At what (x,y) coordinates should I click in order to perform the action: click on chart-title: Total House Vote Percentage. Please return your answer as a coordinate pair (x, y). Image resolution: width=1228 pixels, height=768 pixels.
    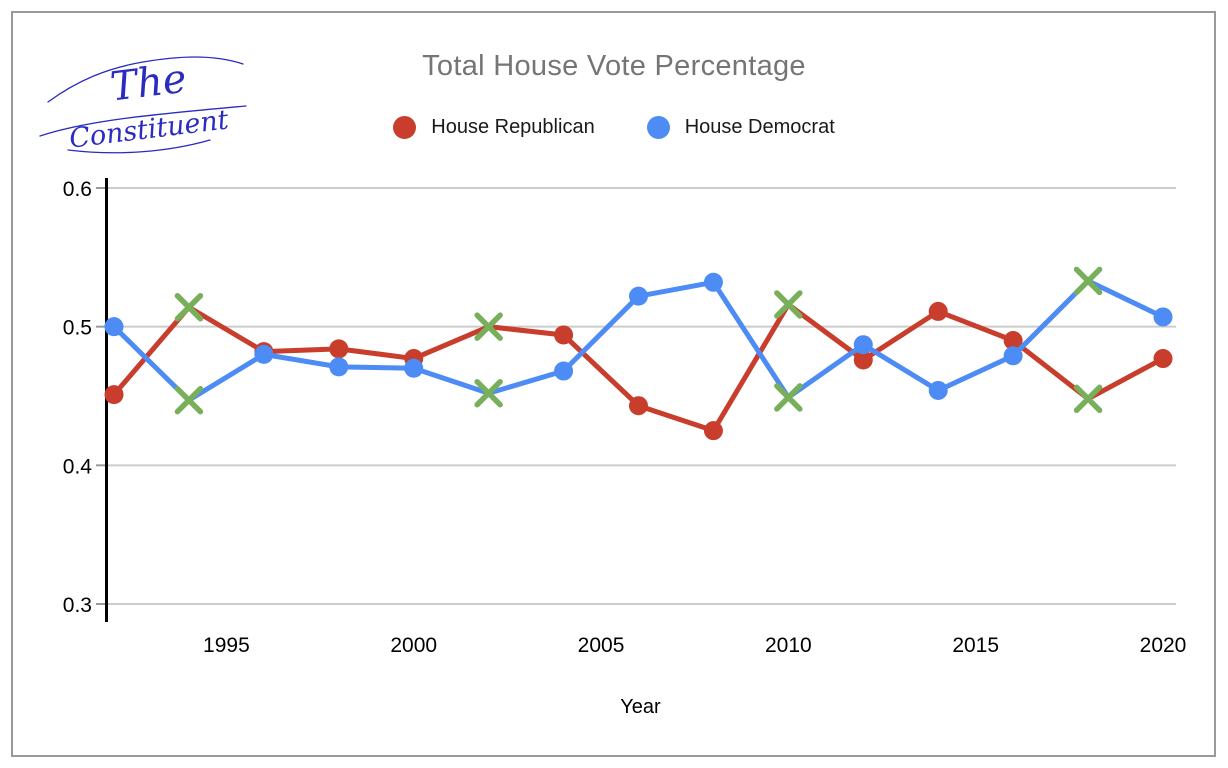
    Looking at the image, I should click on (614, 66).